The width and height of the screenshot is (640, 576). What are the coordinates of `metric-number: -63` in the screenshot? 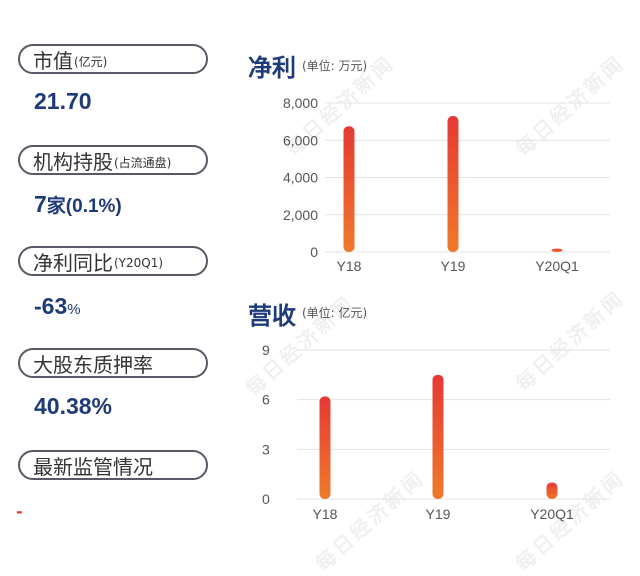 It's located at (51, 306).